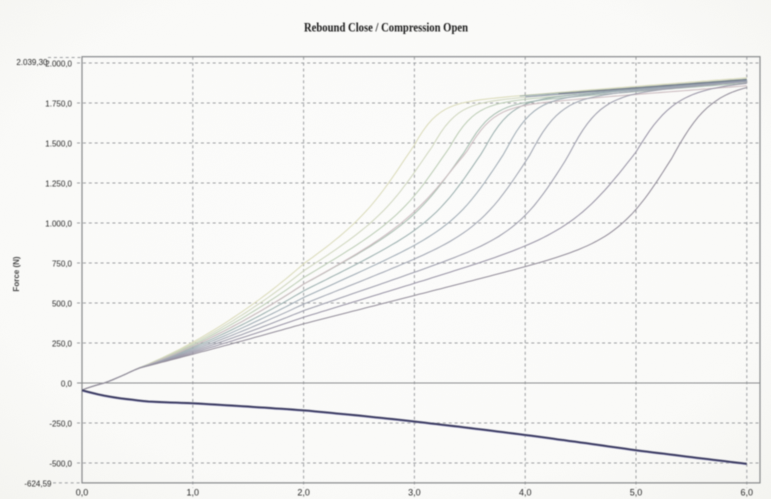  I want to click on svg-text: 2.039,30, so click(32, 62).